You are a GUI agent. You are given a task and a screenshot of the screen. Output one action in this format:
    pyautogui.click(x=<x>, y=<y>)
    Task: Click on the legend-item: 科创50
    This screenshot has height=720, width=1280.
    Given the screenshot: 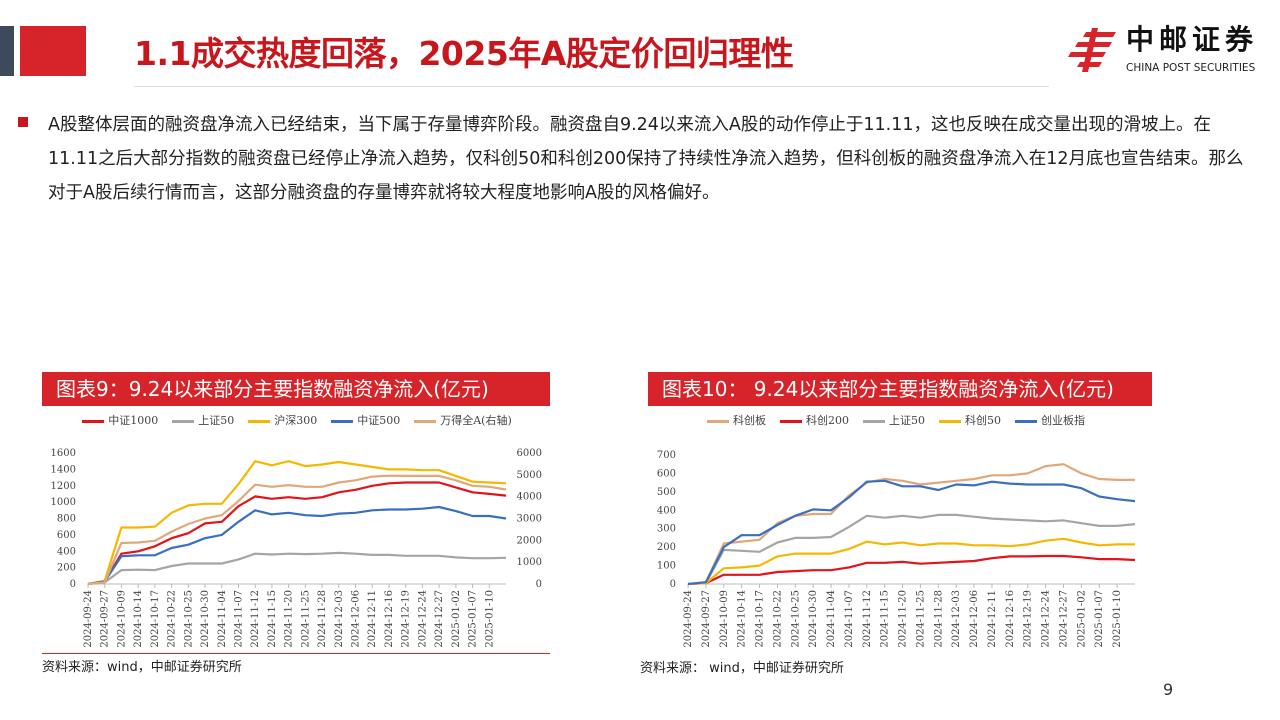 What is the action you would take?
    pyautogui.click(x=970, y=421)
    